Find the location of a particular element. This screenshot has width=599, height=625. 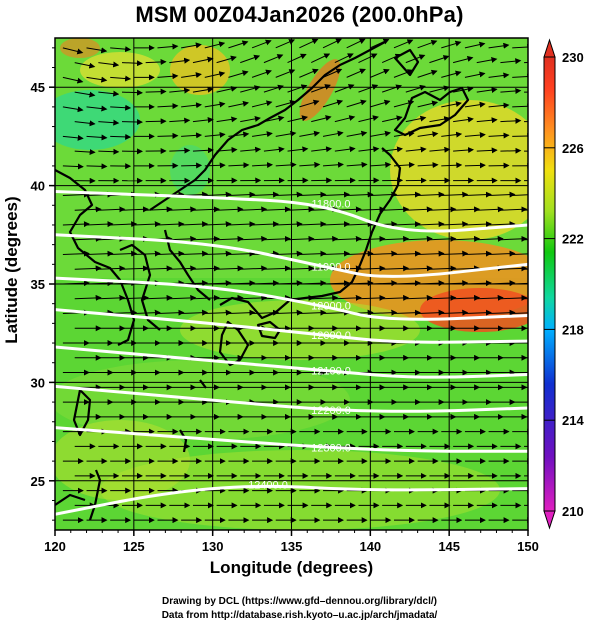

contour-label: 12200.0 is located at coordinates (331, 411).